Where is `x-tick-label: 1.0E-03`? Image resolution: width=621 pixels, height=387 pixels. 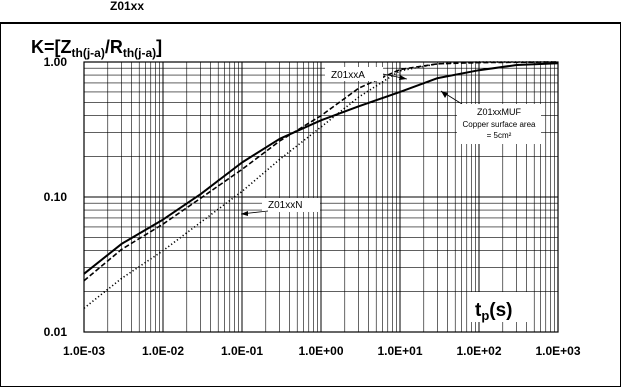 x-tick-label: 1.0E-03 is located at coordinates (84, 351).